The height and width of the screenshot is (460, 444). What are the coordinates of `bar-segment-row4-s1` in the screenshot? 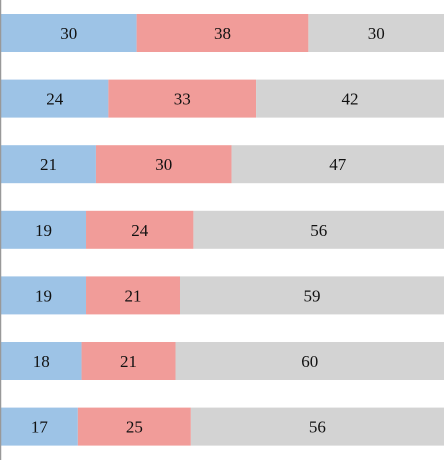 It's located at (44, 229).